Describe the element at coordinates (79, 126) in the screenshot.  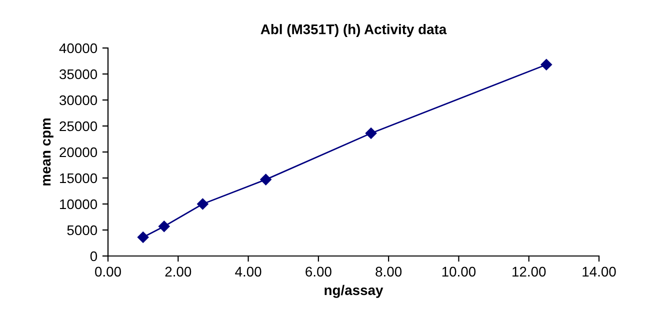
I see `y-tick-label: 25000` at that location.